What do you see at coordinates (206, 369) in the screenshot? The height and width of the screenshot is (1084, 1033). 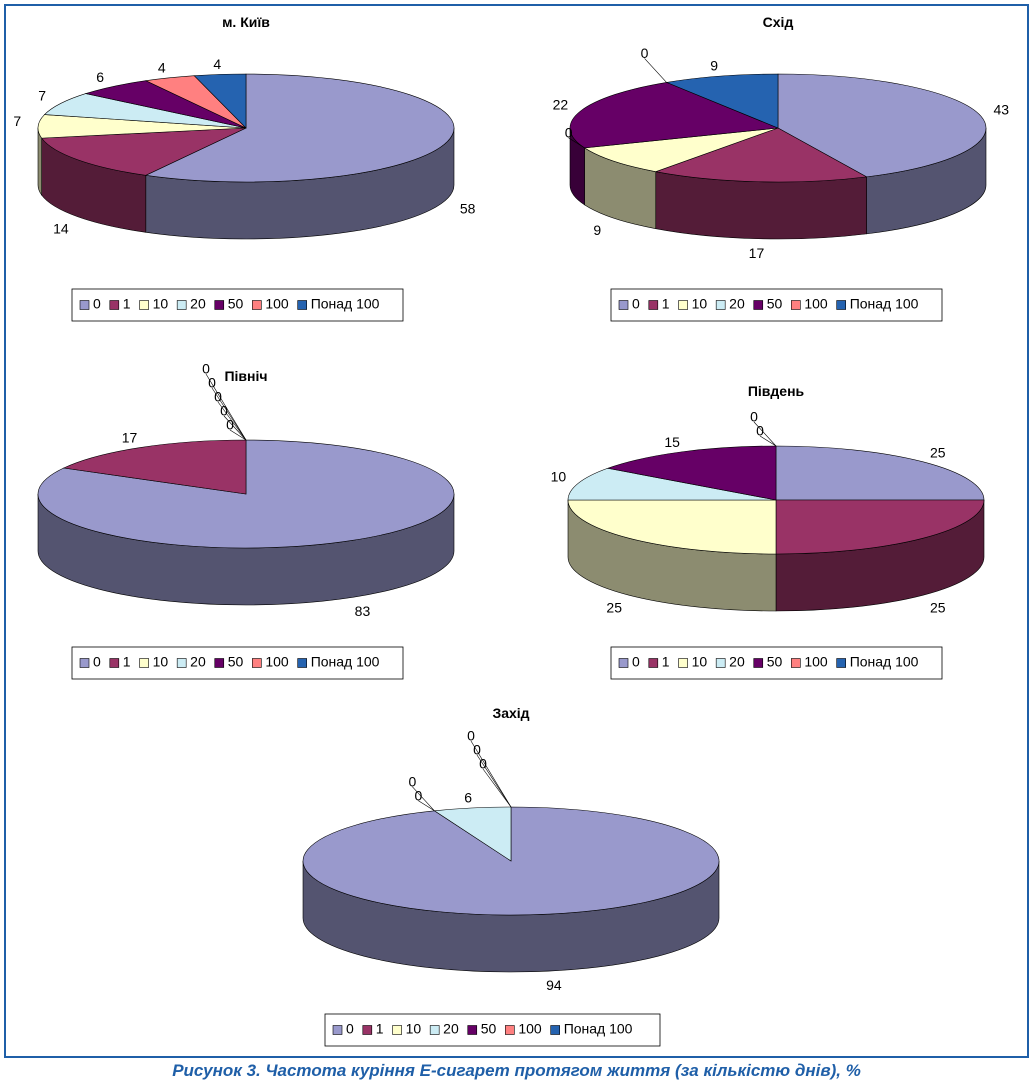 I see `data-label-2-6: 0` at bounding box center [206, 369].